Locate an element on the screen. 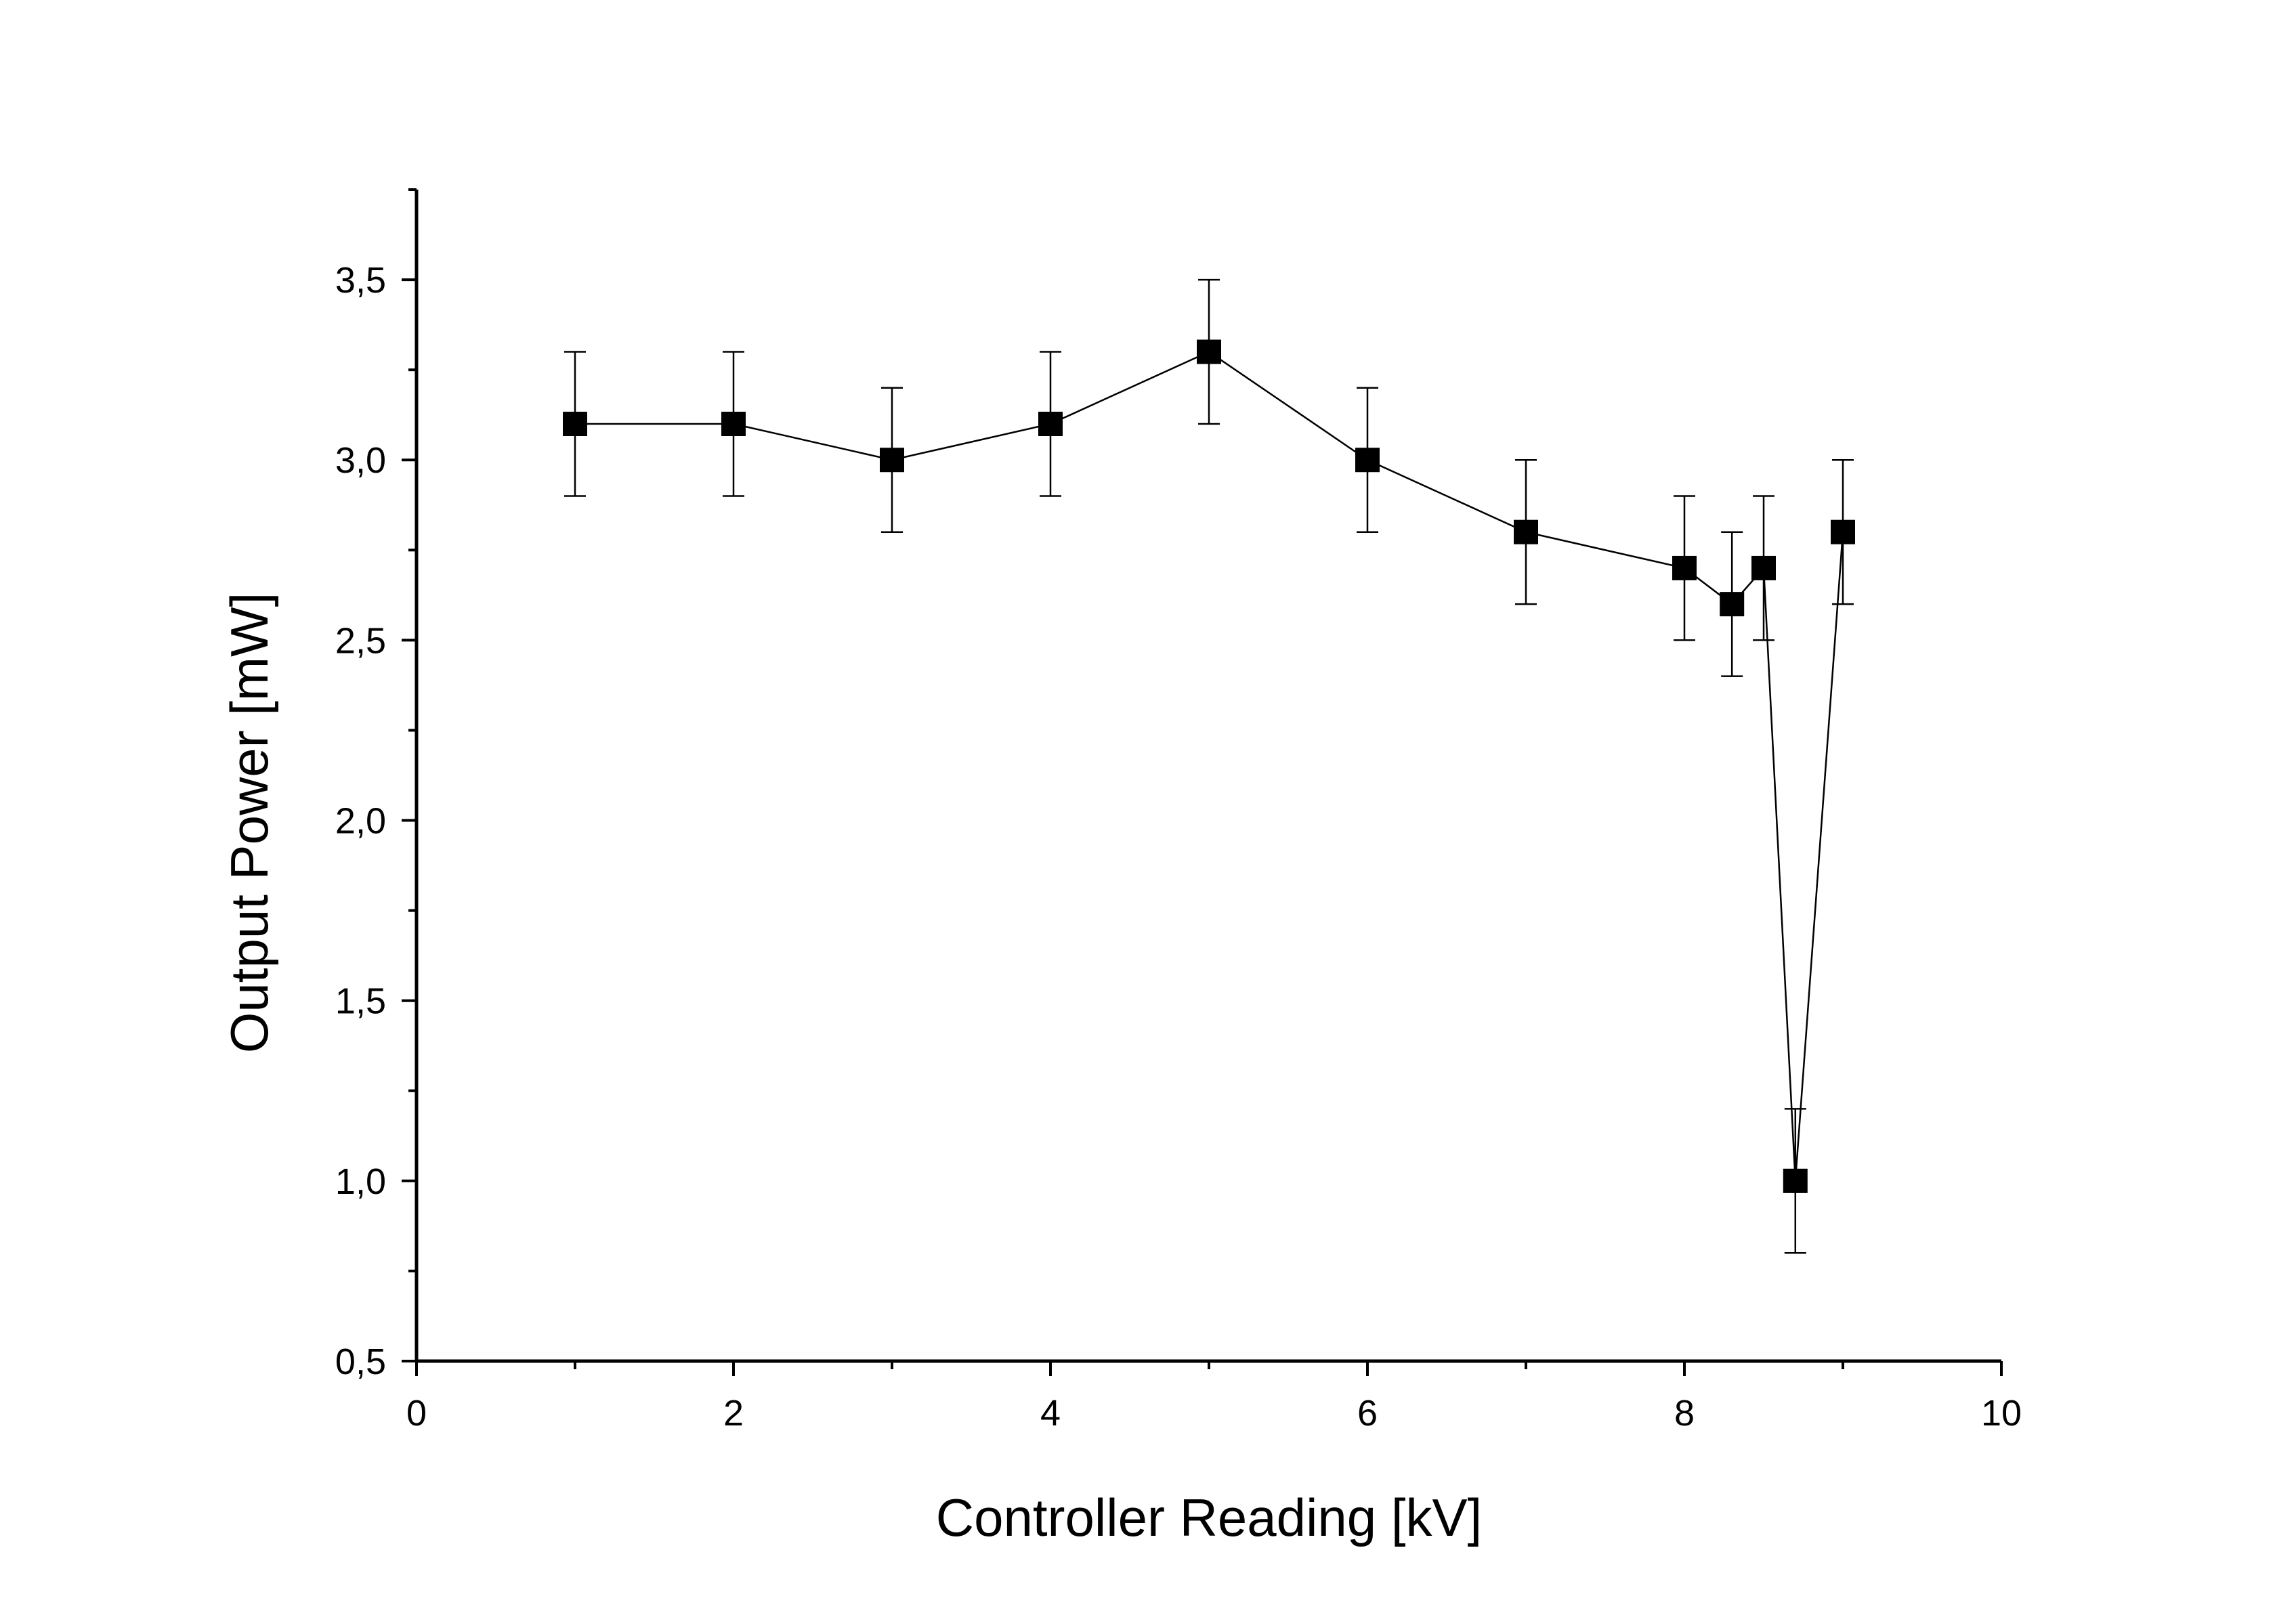 Image resolution: width=2296 pixels, height=1613 pixels. y-tick-label: 3,5 is located at coordinates (360, 280).